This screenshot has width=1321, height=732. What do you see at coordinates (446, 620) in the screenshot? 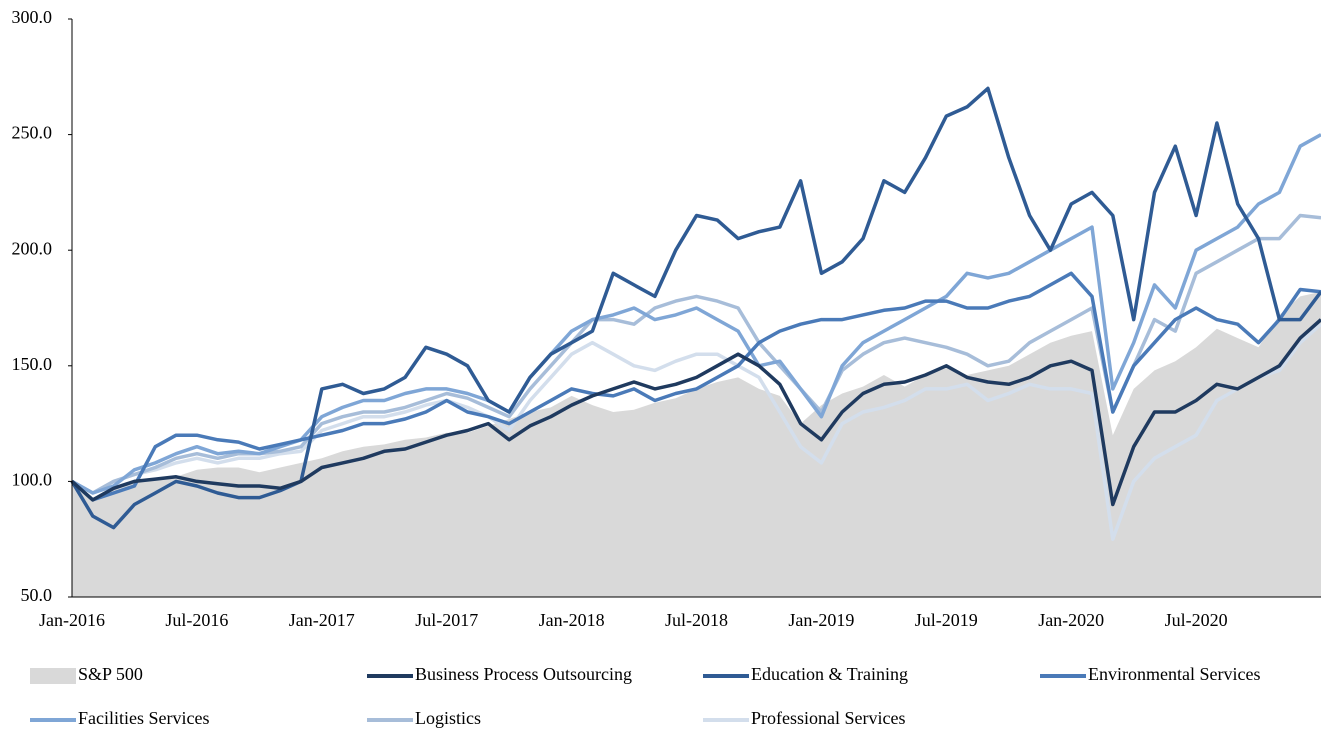
I see `x-tick-label: Jul-2017` at bounding box center [446, 620].